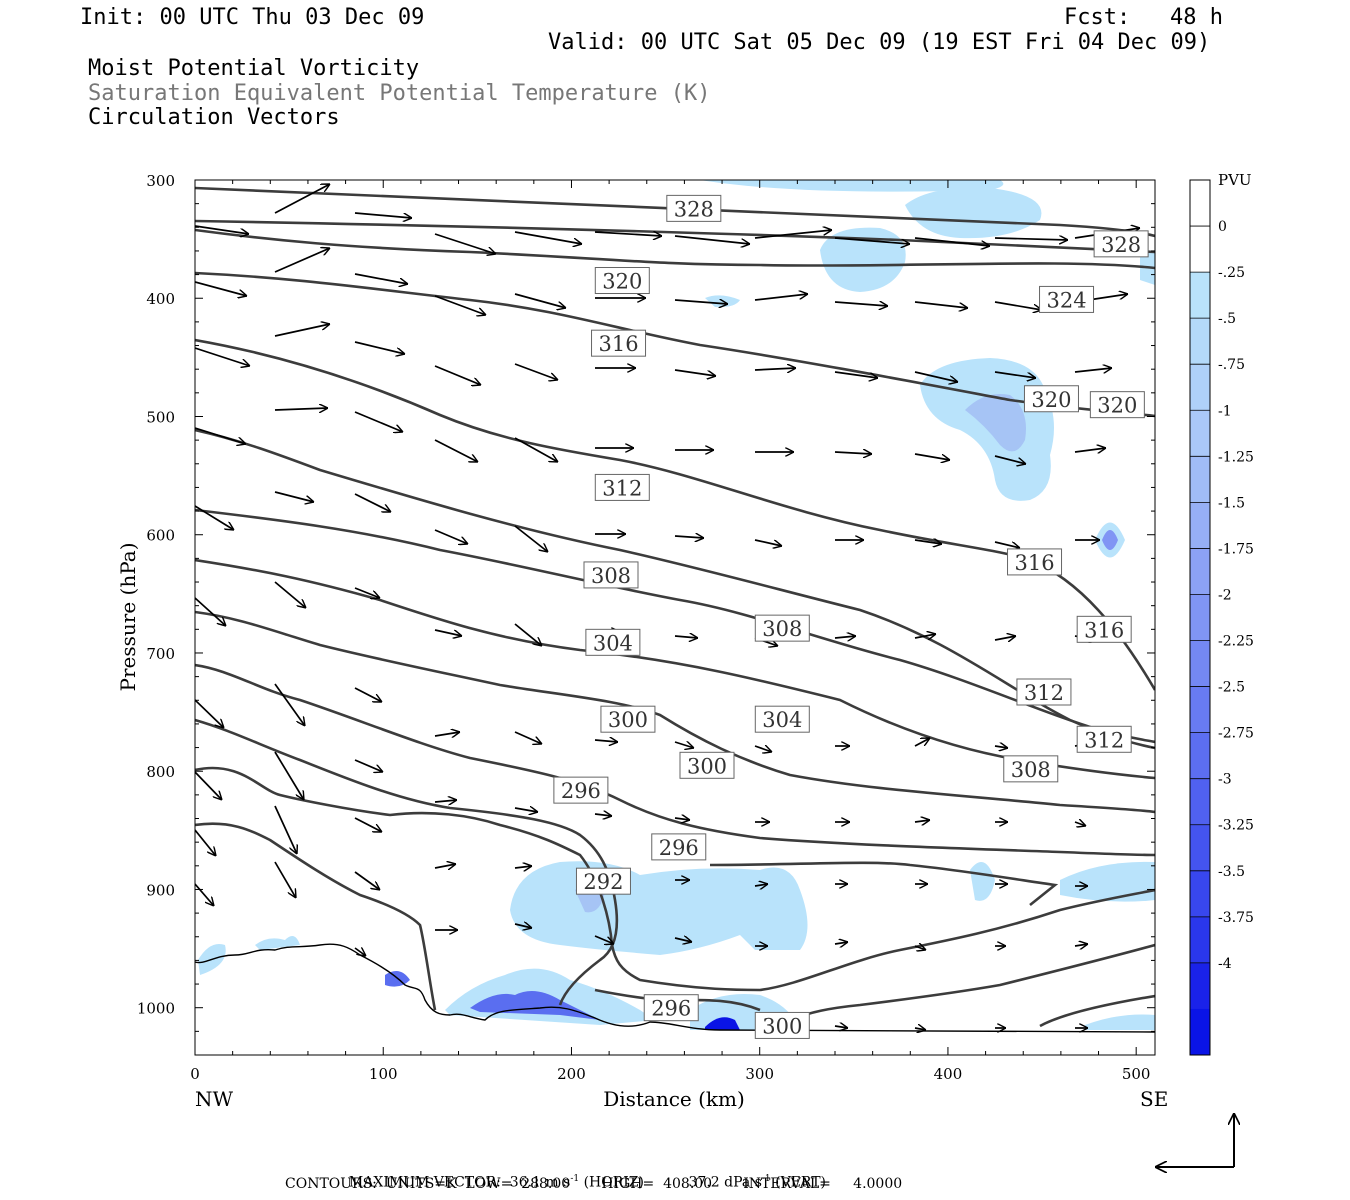 The width and height of the screenshot is (1350, 1200). Describe the element at coordinates (252, 17) in the screenshot. I see `init-time: Init: 00 UTC Thu 03 Dec 09` at that location.